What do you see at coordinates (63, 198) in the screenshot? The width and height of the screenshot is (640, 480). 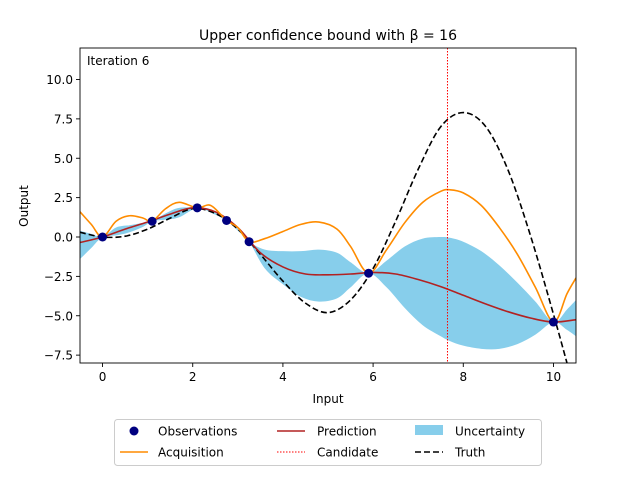 I see `y-tick-label: 2.5` at bounding box center [63, 198].